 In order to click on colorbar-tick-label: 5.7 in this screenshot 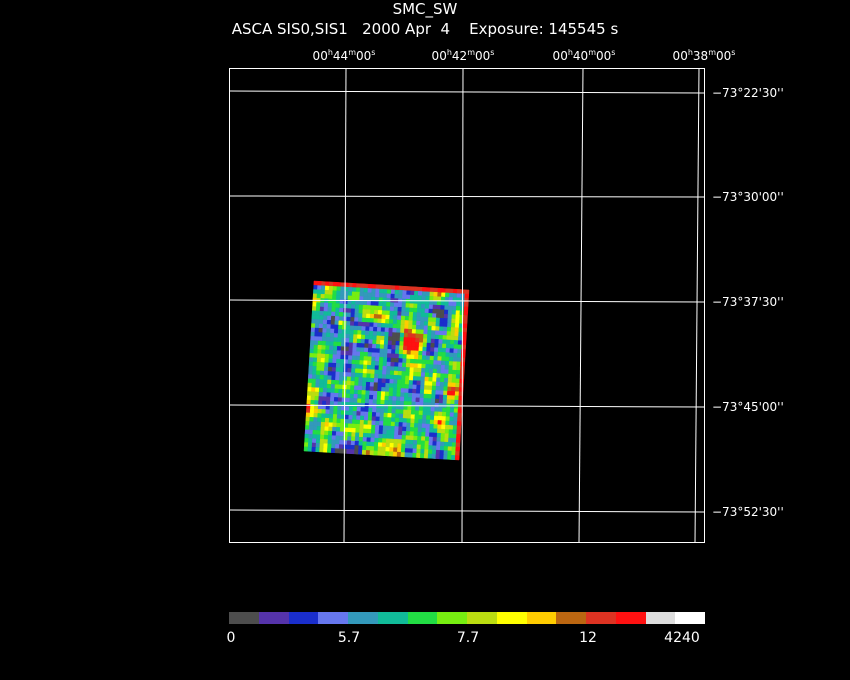, I will do `click(349, 638)`.